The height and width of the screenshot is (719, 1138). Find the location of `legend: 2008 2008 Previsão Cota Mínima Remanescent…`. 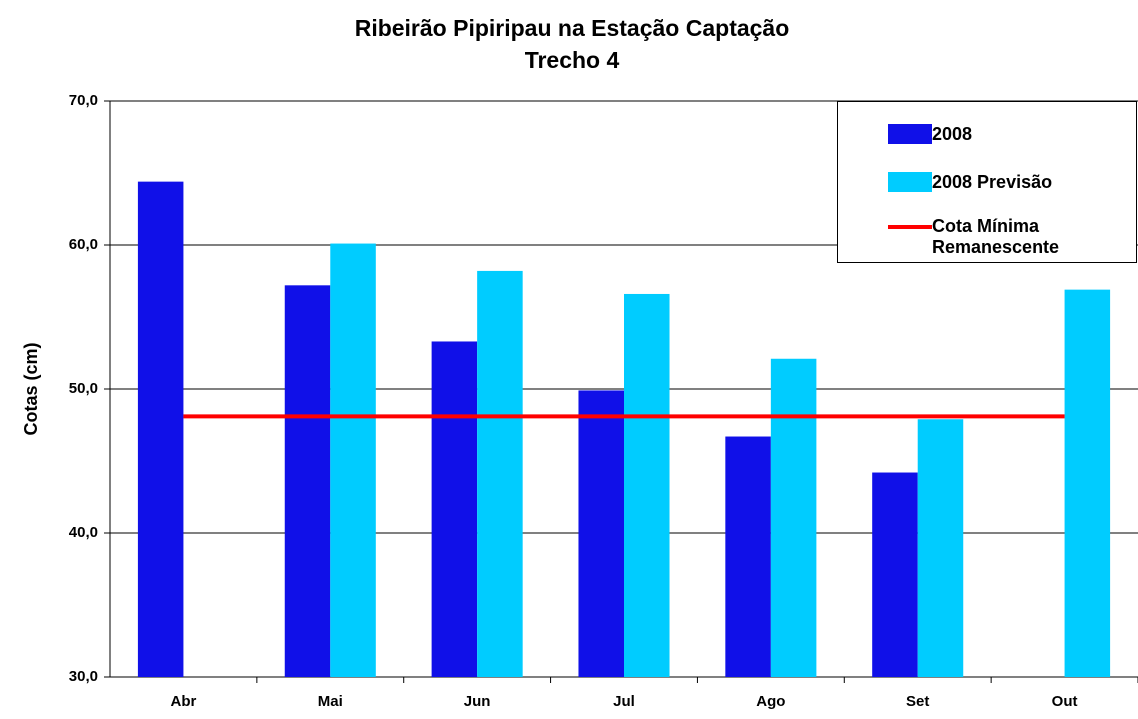

legend: 2008 2008 Previsão Cota Mínima Remanescent… is located at coordinates (987, 182).